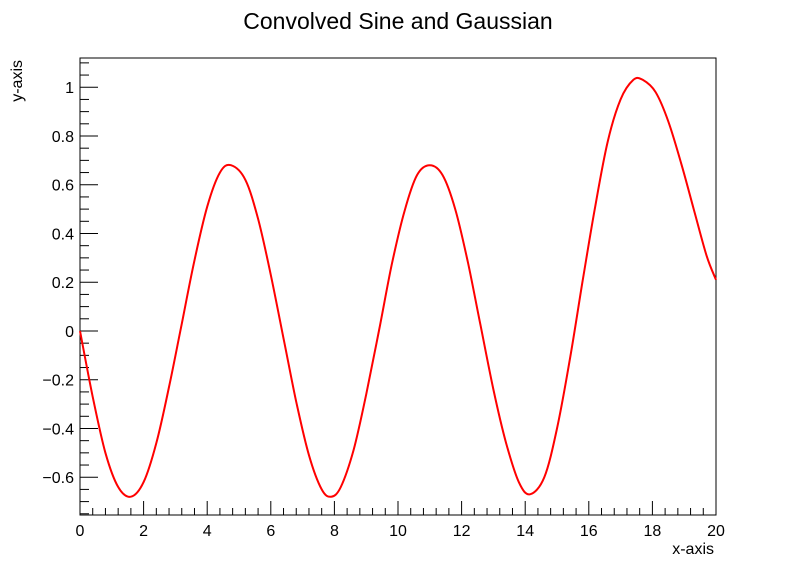  I want to click on chart-title: Convolved Sine and Gaussian, so click(397, 21).